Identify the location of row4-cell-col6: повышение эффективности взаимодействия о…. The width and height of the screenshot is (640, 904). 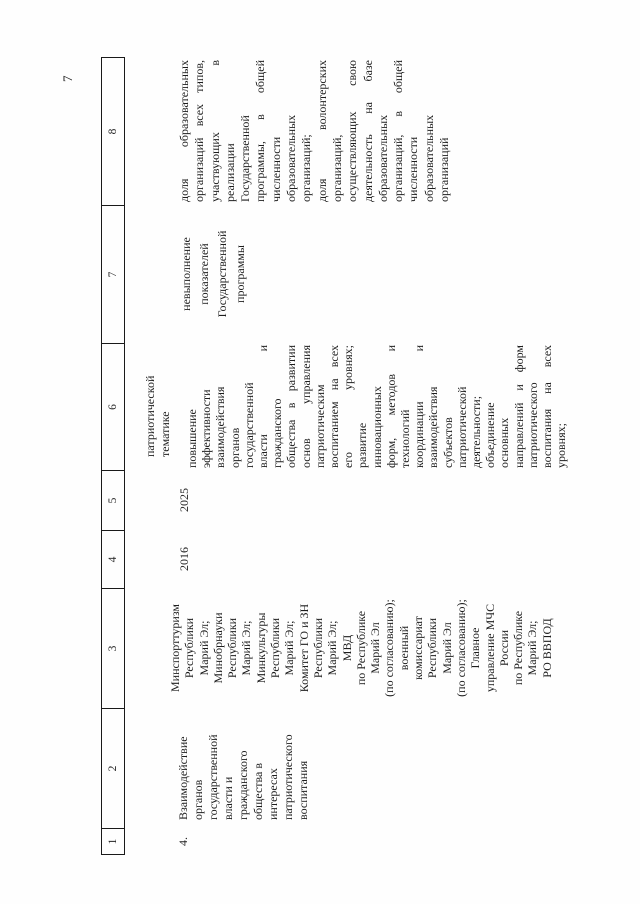
(377, 406).